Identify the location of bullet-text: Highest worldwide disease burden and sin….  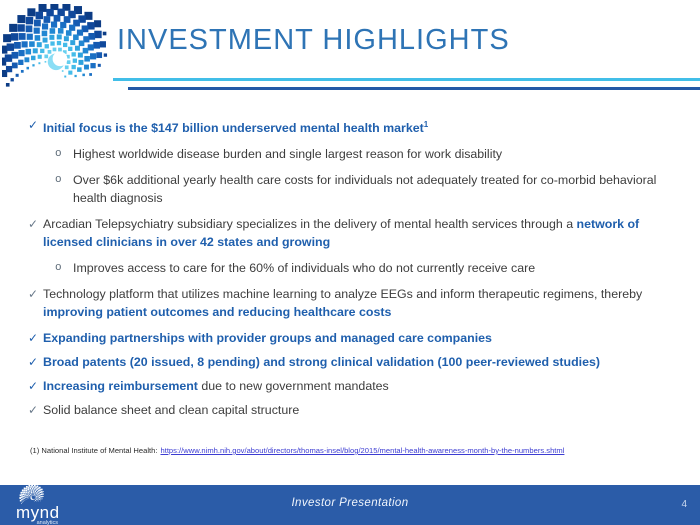
(288, 154).